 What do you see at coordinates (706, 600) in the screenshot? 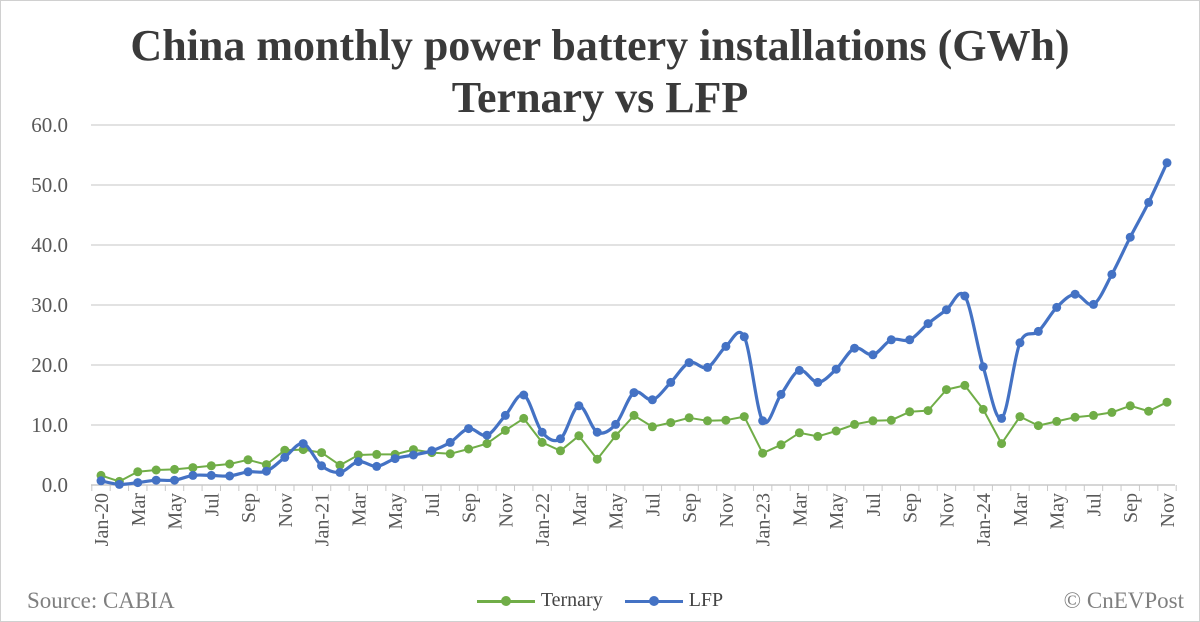
I see `legend-label-lfp: LFP` at bounding box center [706, 600].